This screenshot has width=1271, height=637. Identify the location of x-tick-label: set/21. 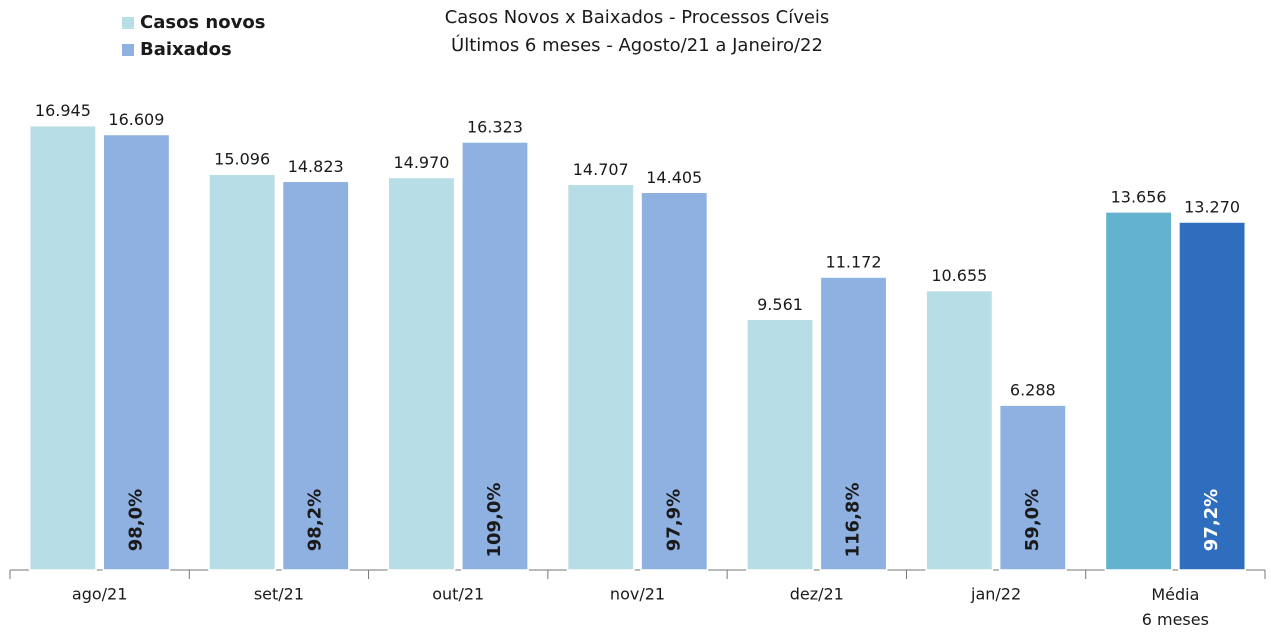
(279, 594).